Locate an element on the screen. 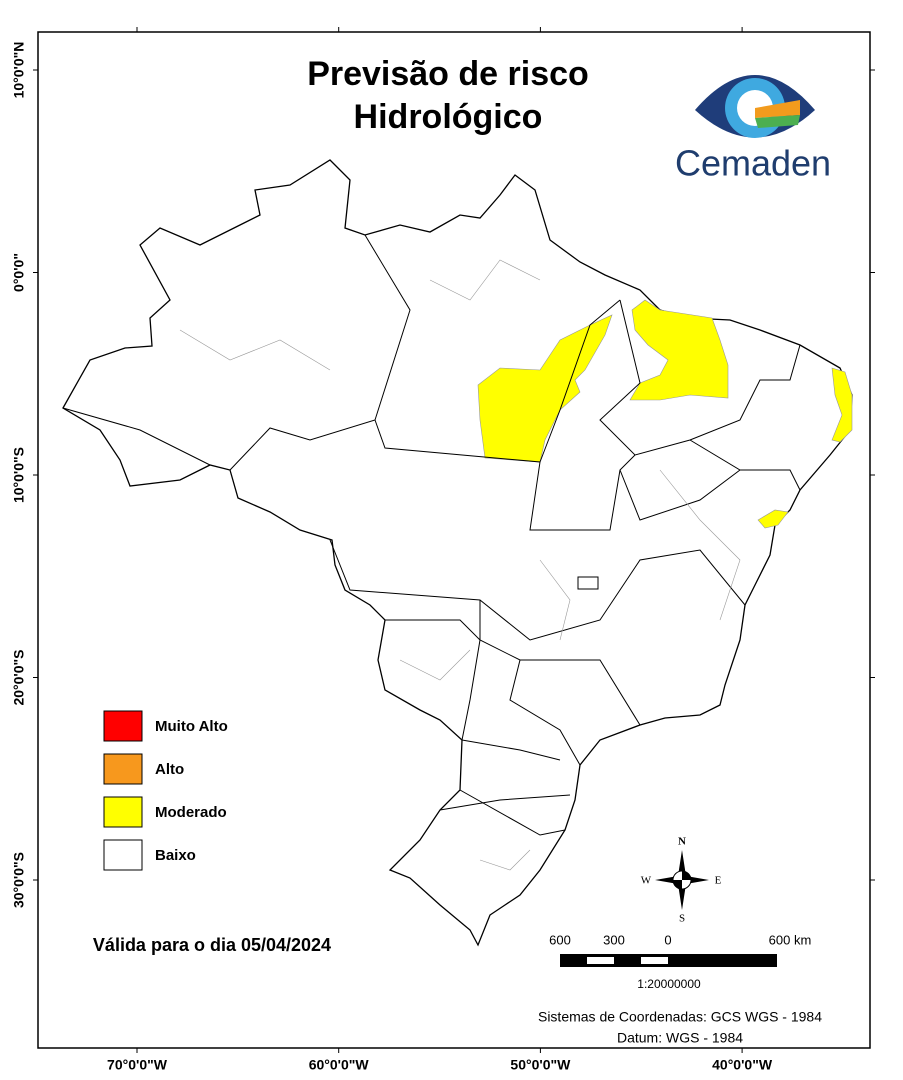 The image size is (903, 1080). coordinate-text: Sistemas de Coordenadas: GCS WGS - 1984 is located at coordinates (680, 1017).